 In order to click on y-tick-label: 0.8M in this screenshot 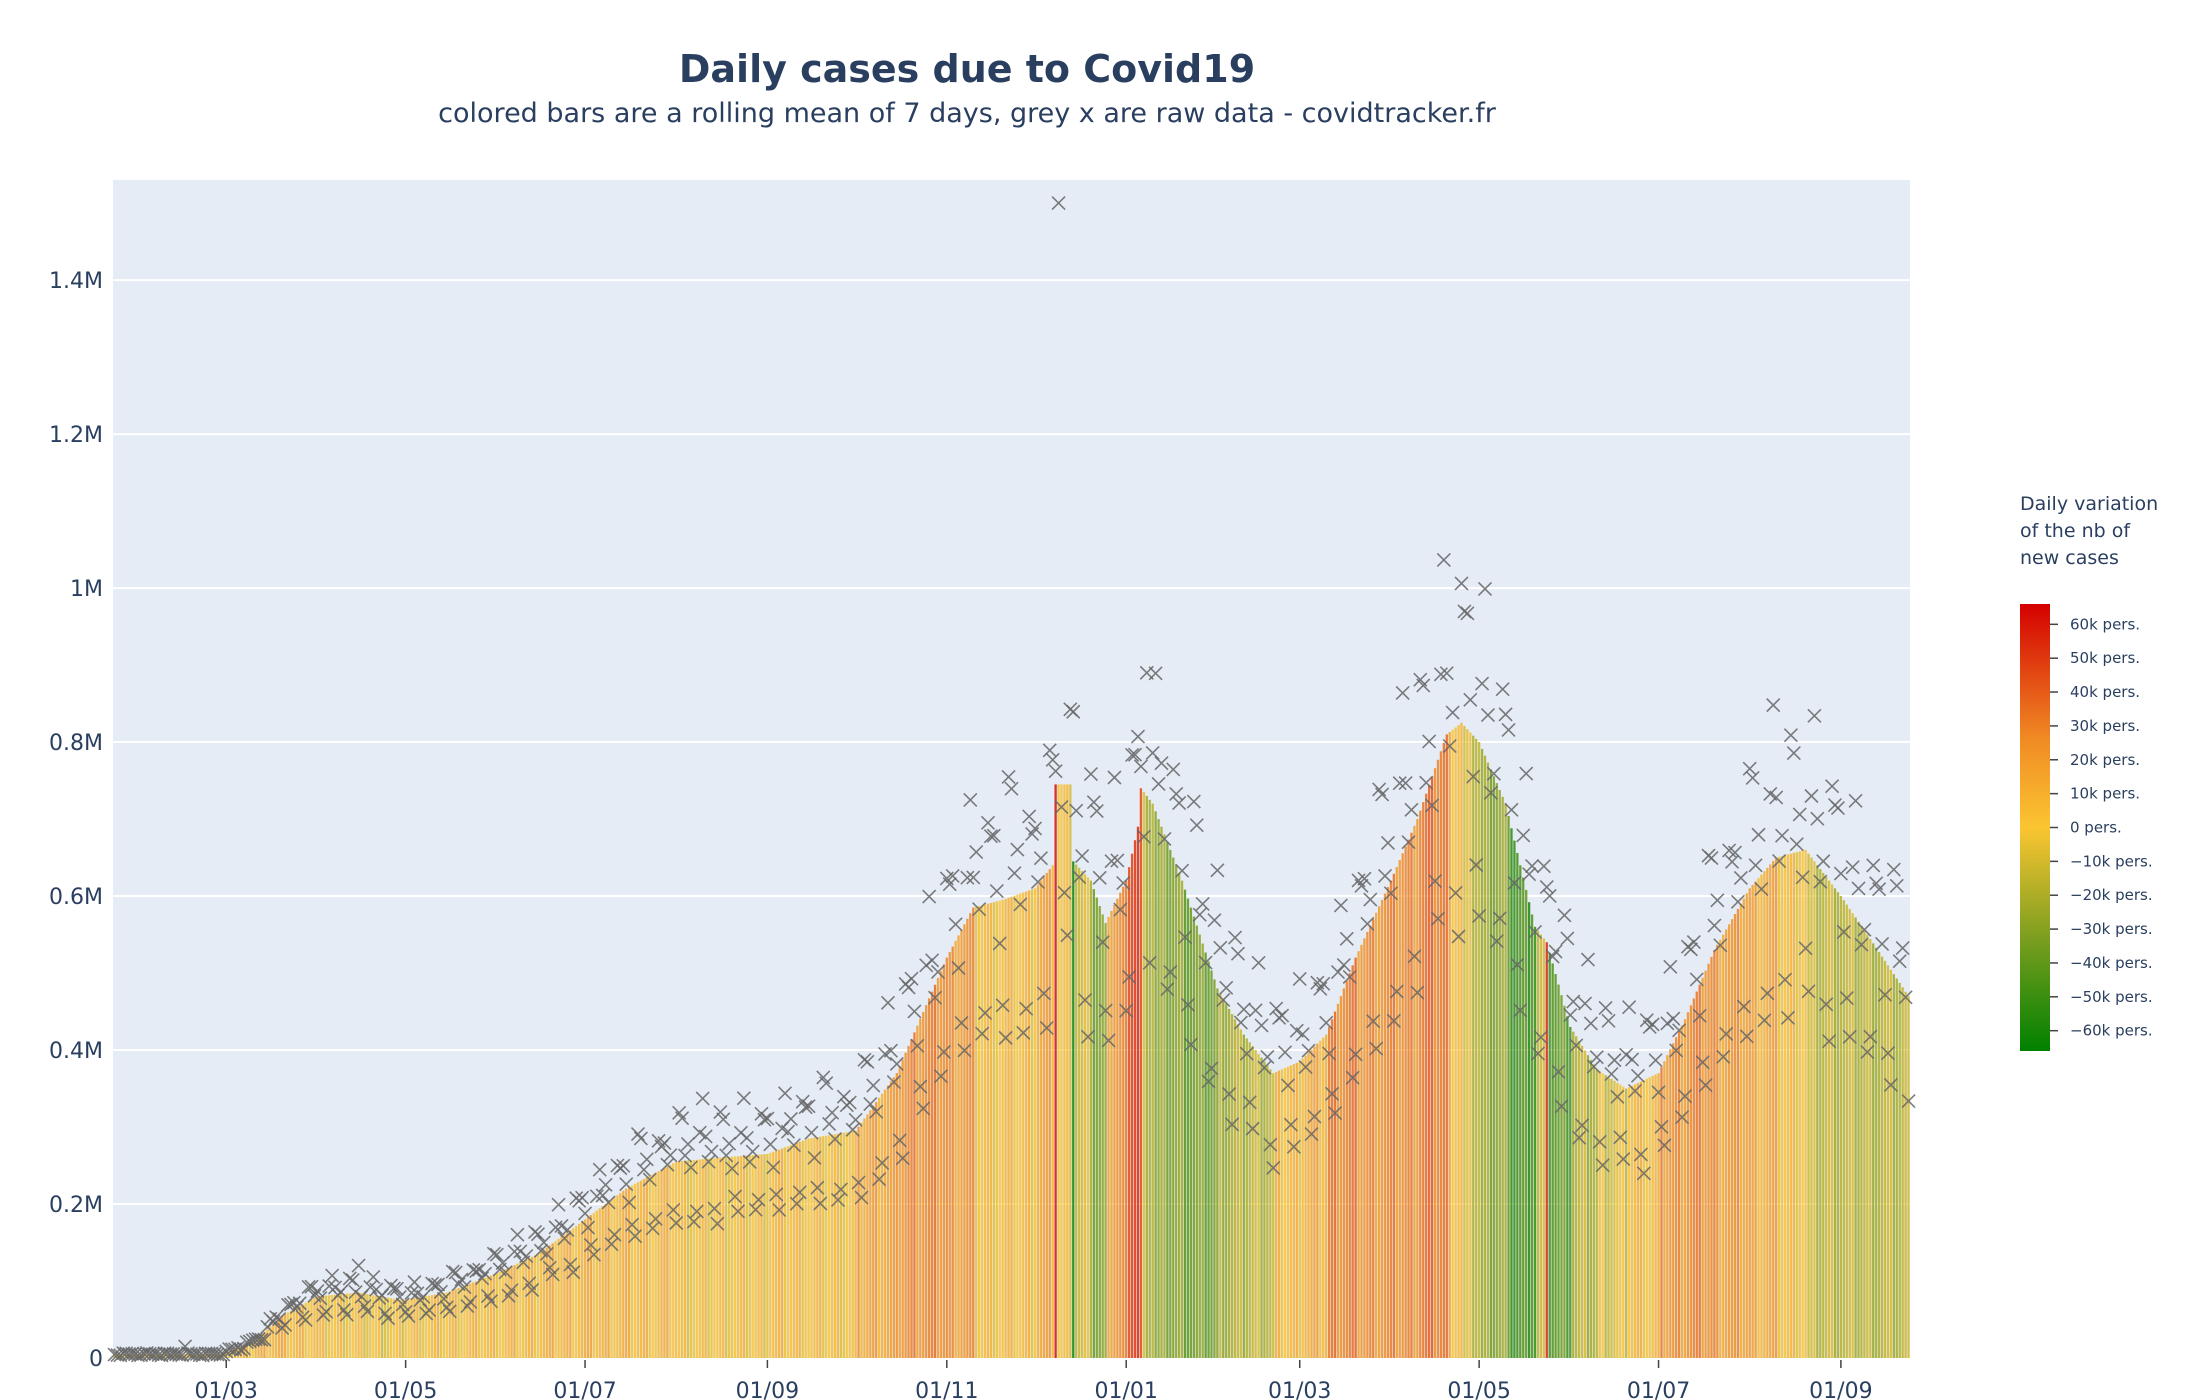, I will do `click(76, 743)`.